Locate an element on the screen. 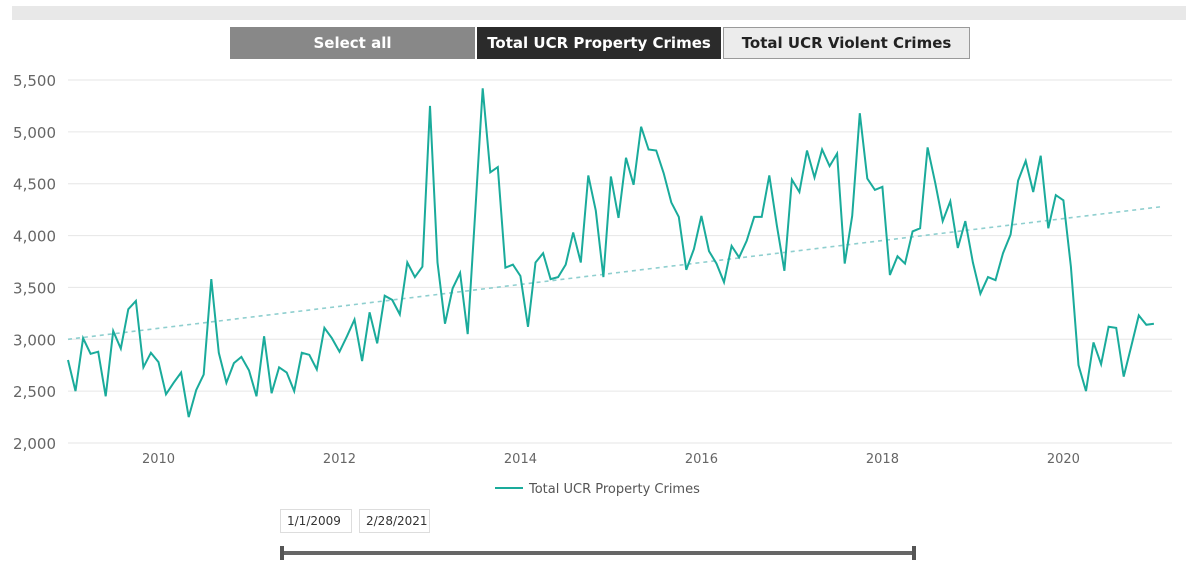 The image size is (1200, 574). y-tick-label: 3,500 is located at coordinates (34, 288).